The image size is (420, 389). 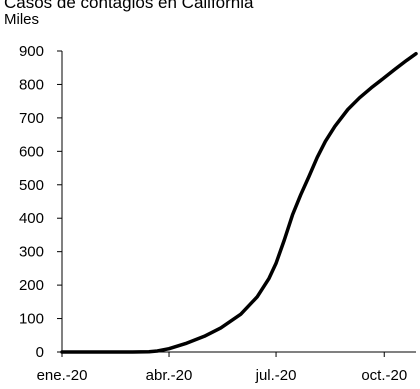 I want to click on y-axis: 0 100 200 300 400 500 600 700 800 900, so click(x=41, y=202).